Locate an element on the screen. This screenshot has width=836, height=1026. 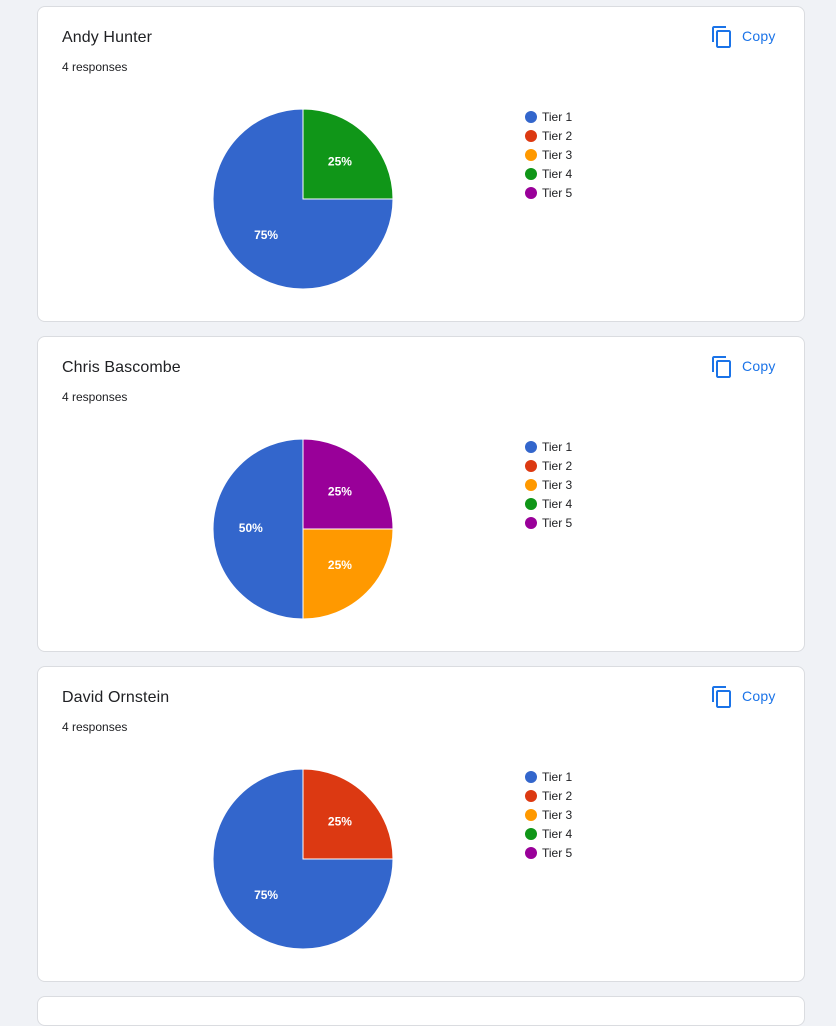
question-title: Andy Hunter is located at coordinates (107, 37).